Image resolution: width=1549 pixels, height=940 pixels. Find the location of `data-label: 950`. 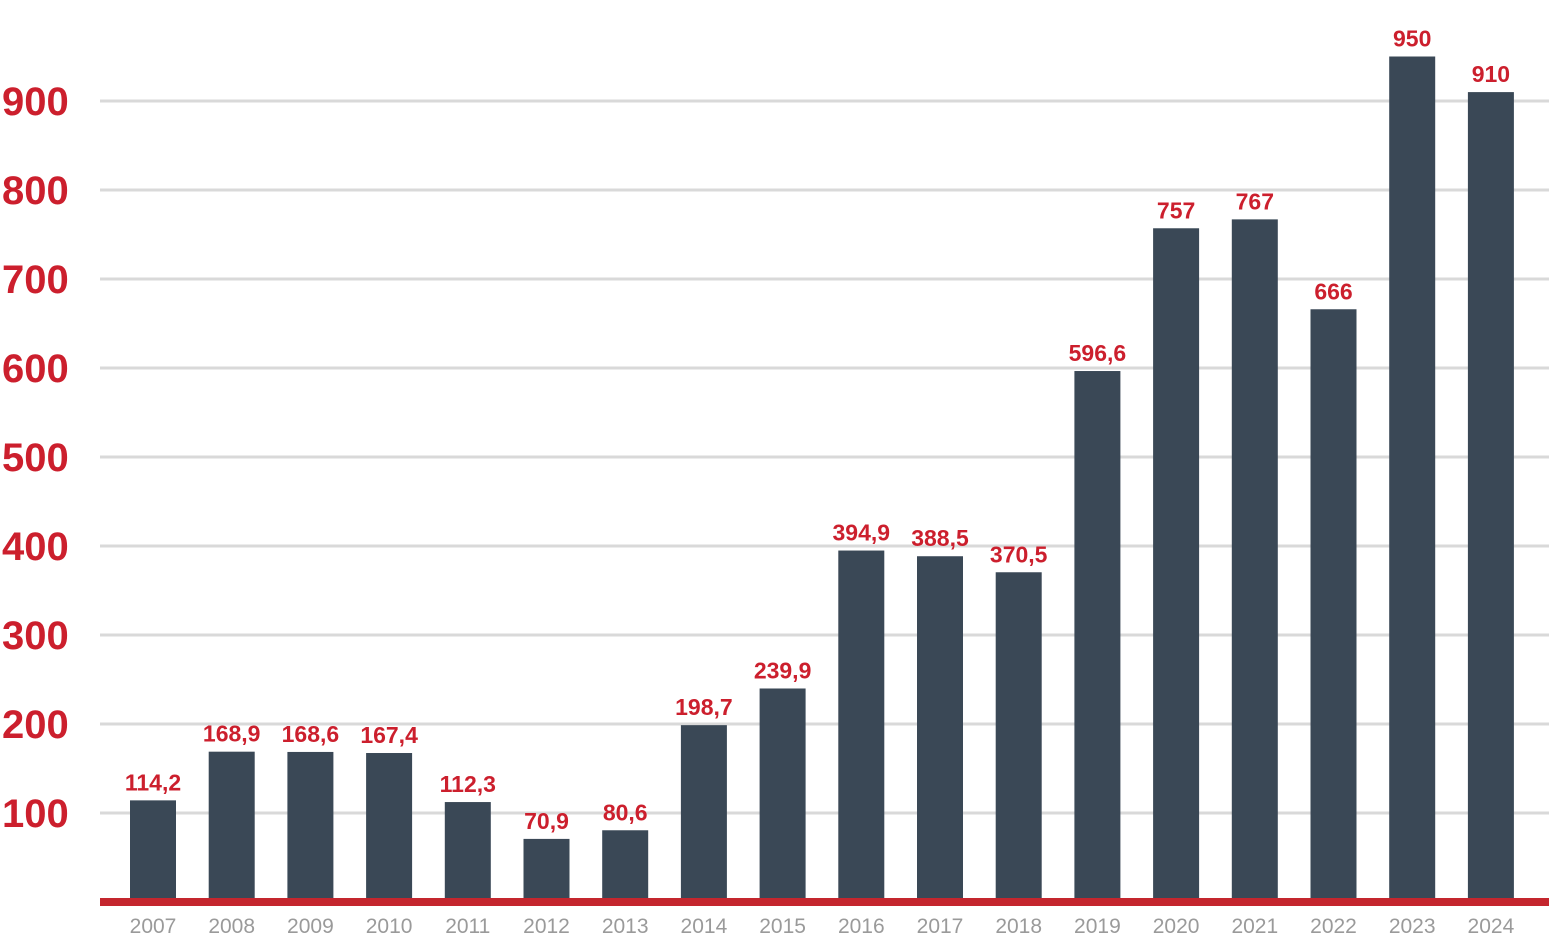

data-label: 950 is located at coordinates (1412, 39).